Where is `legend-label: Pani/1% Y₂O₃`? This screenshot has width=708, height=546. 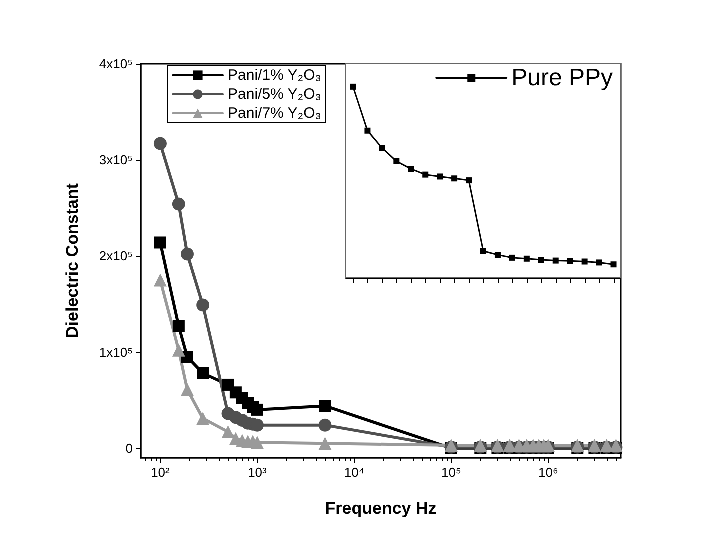
legend-label: Pani/1% Y₂O₃ is located at coordinates (275, 75).